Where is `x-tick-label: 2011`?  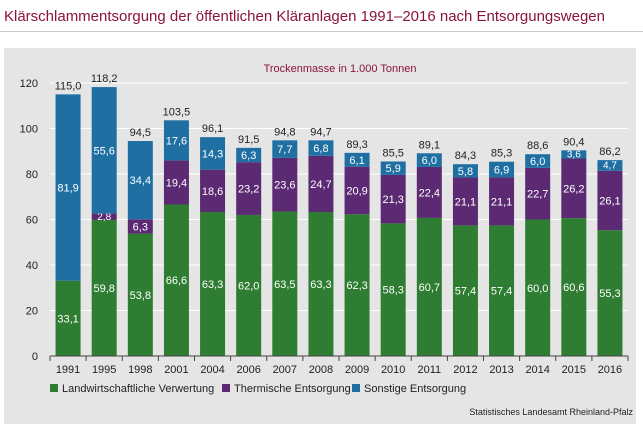 x-tick-label: 2011 is located at coordinates (429, 370).